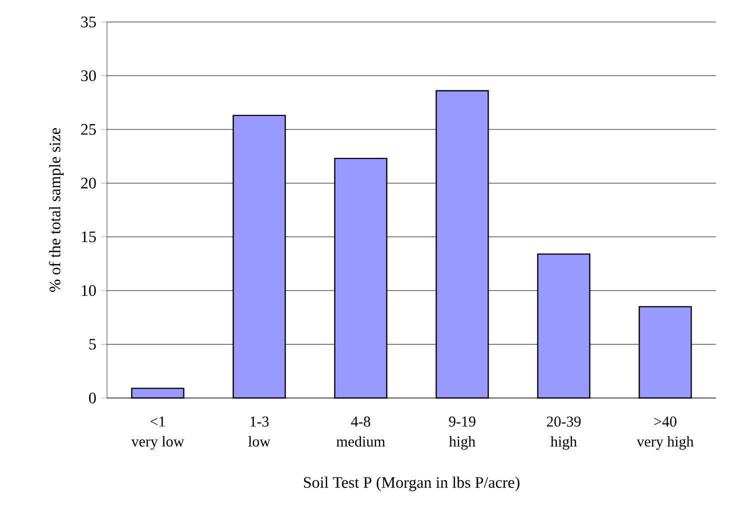 This screenshot has height=521, width=729. What do you see at coordinates (665, 433) in the screenshot?
I see `x-tick-label: >40 very high` at bounding box center [665, 433].